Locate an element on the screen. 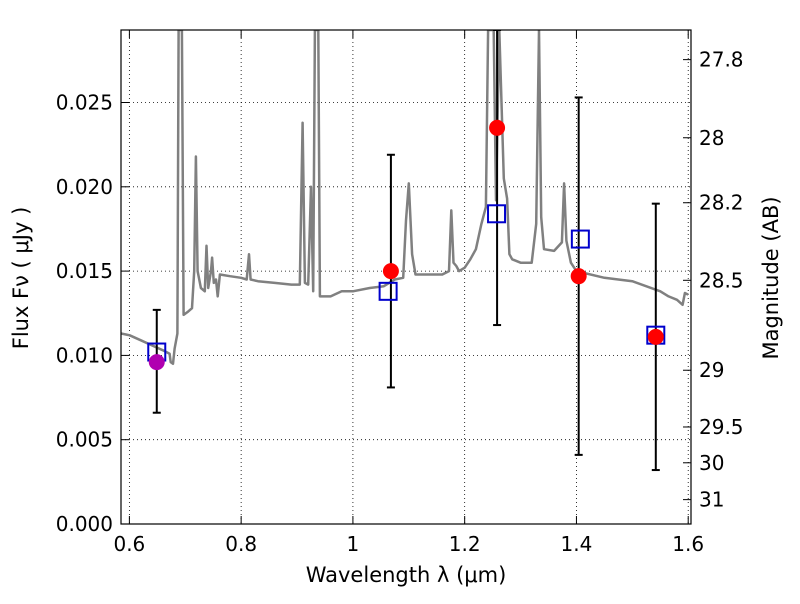 This screenshot has height=604, width=800. x-tick-label-5: 1.6 is located at coordinates (688, 544).